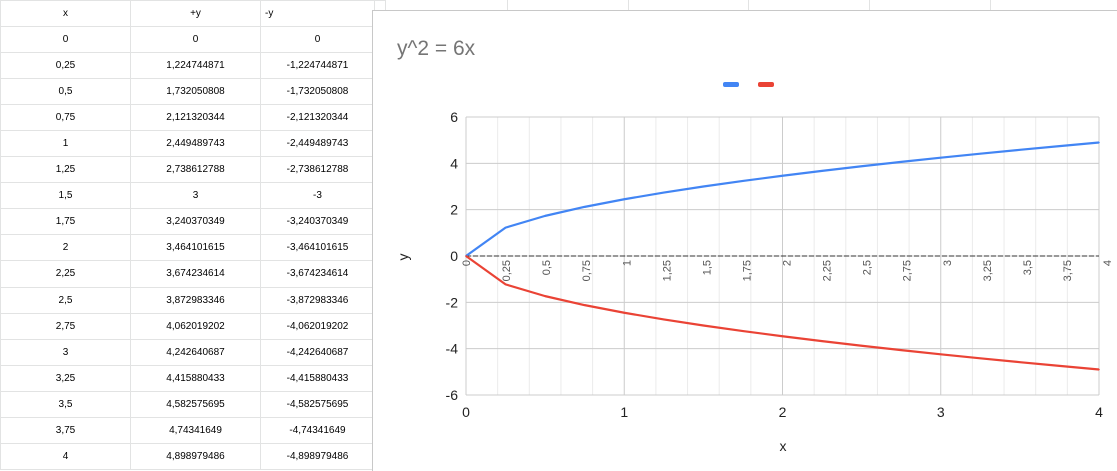 This screenshot has height=471, width=1117. What do you see at coordinates (195, 300) in the screenshot?
I see `sheet-cell: 3,872983346` at bounding box center [195, 300].